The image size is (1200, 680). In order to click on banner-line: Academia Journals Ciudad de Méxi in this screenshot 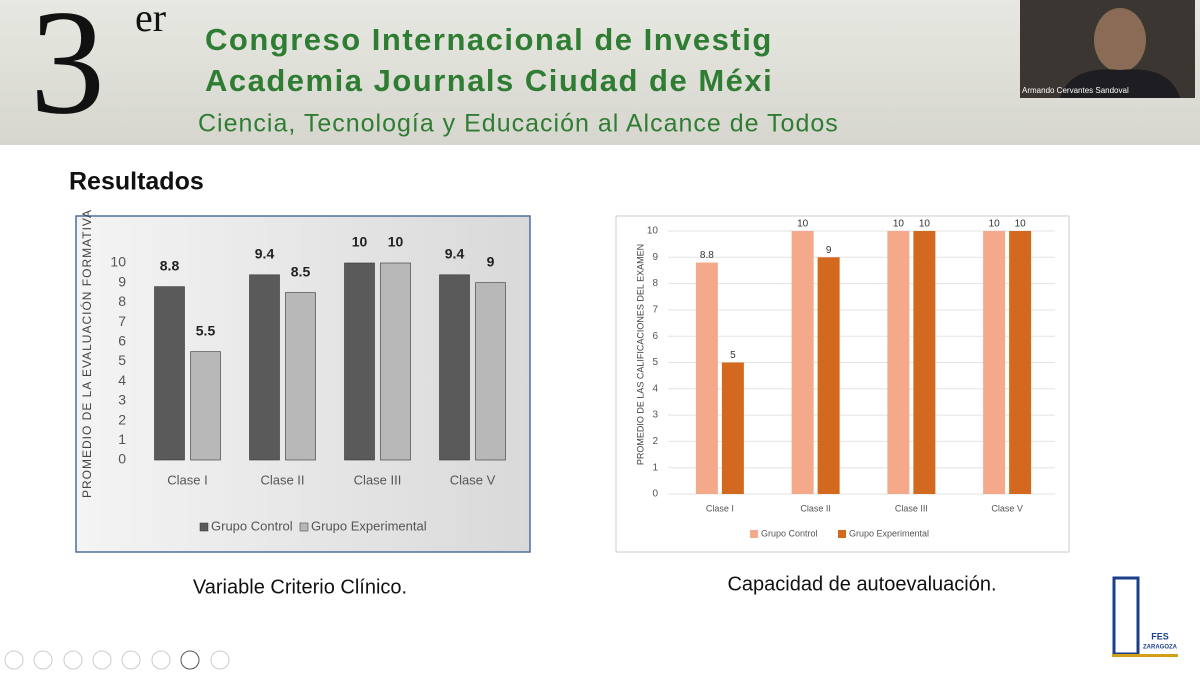, I will do `click(489, 80)`.